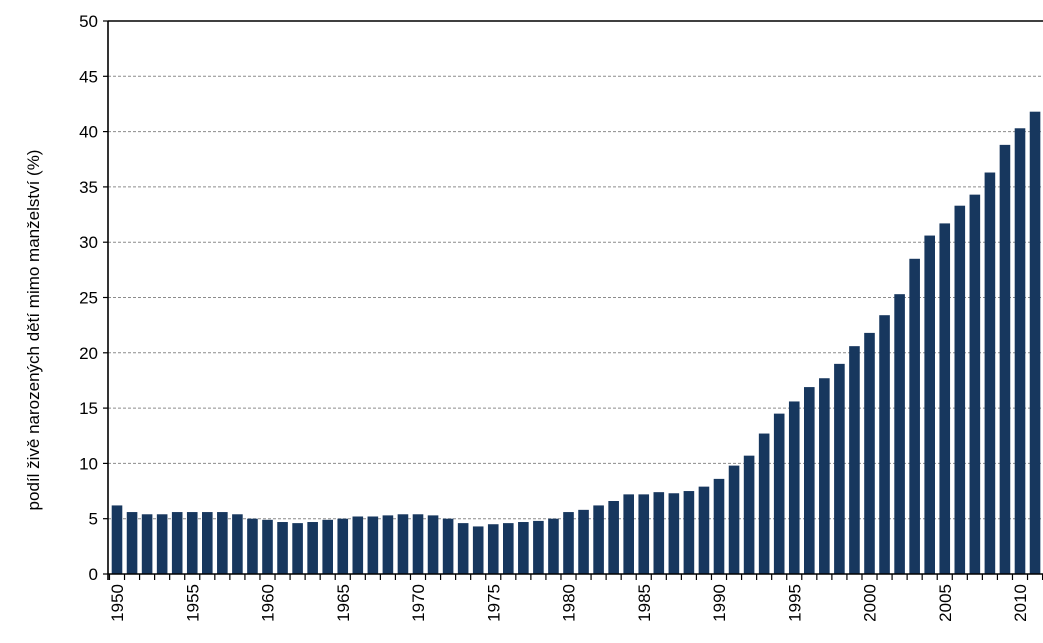 This screenshot has height=643, width=1043. I want to click on x-tick-label-1955: 1955, so click(192, 603).